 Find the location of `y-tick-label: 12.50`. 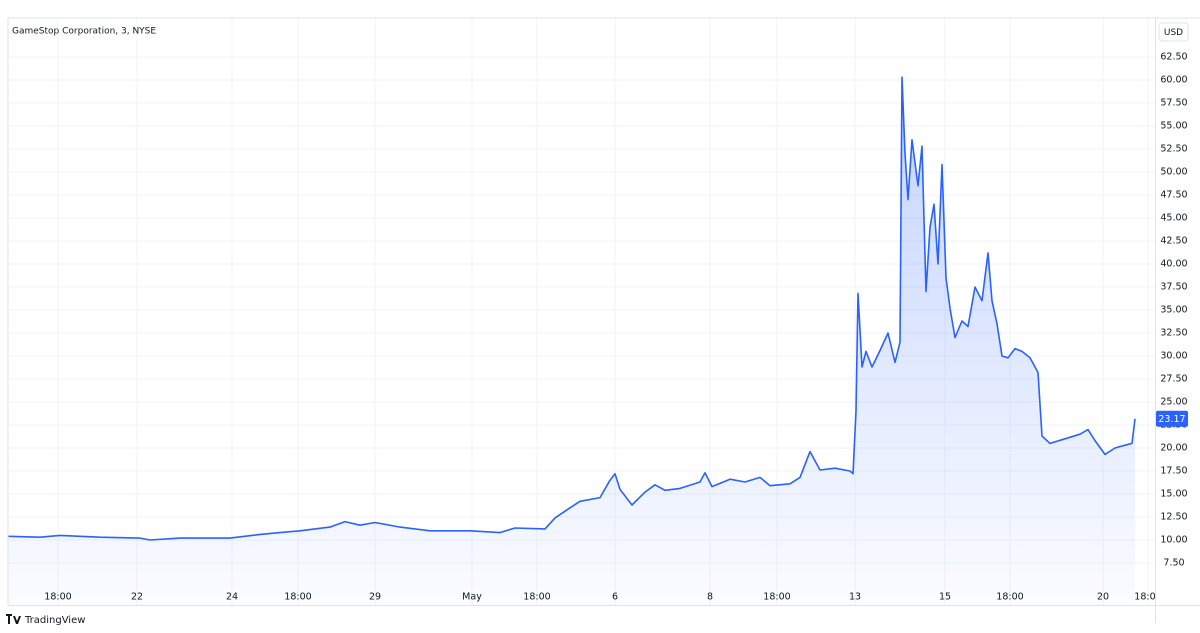

y-tick-label: 12.50 is located at coordinates (1173, 516).